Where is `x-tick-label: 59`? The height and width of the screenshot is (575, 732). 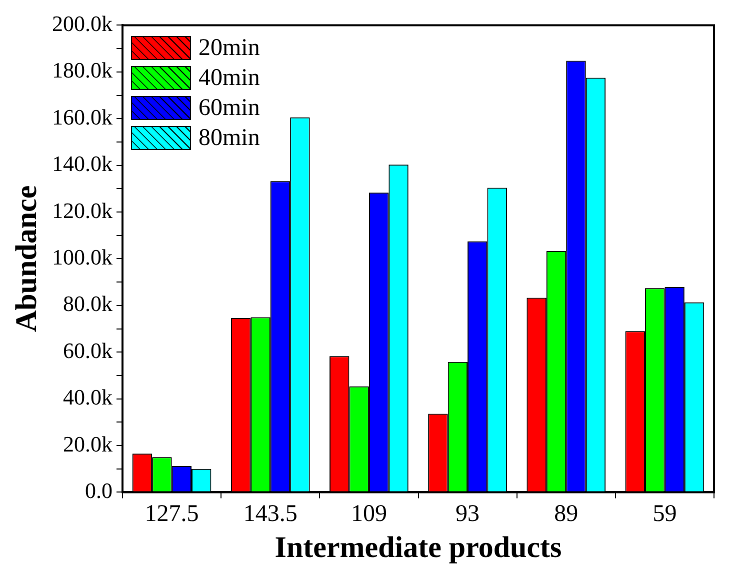
x-tick-label: 59 is located at coordinates (664, 513).